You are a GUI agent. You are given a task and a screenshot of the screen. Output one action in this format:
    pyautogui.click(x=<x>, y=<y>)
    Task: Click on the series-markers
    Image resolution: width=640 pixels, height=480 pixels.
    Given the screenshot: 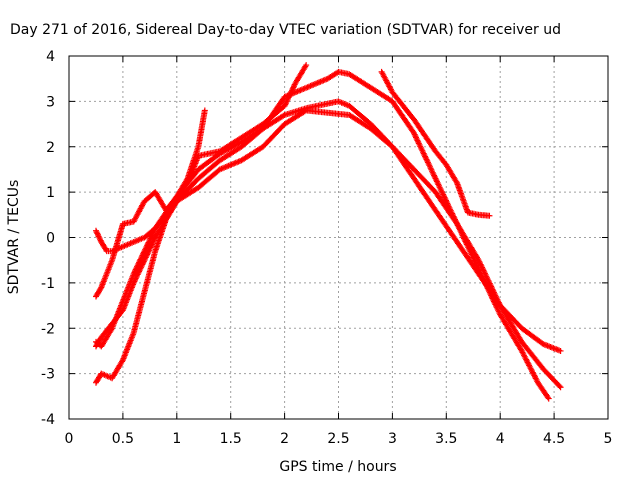 What is the action you would take?
    pyautogui.click(x=435, y=143)
    